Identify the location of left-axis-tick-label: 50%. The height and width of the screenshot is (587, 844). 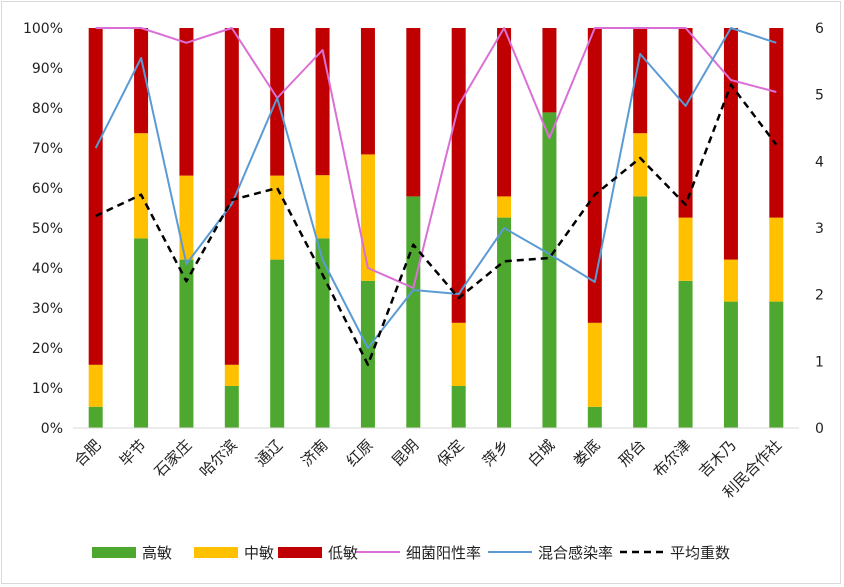
(47, 229).